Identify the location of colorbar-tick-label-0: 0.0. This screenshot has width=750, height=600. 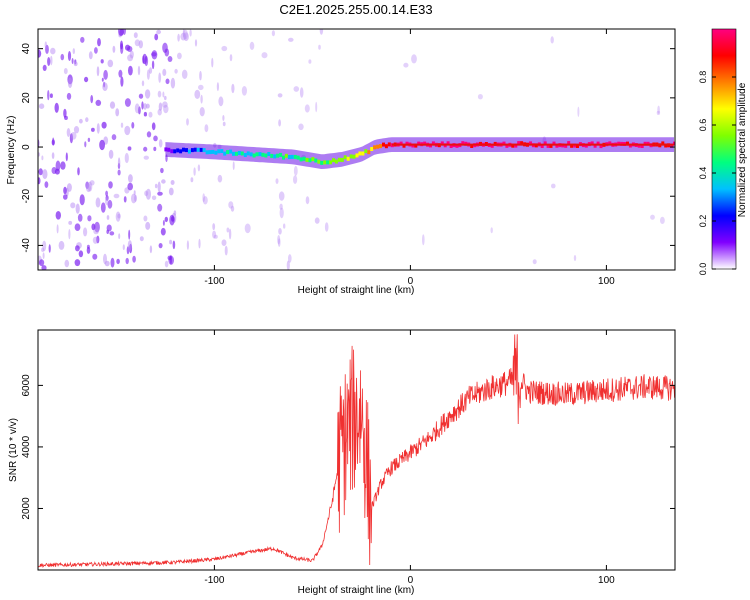
(703, 269).